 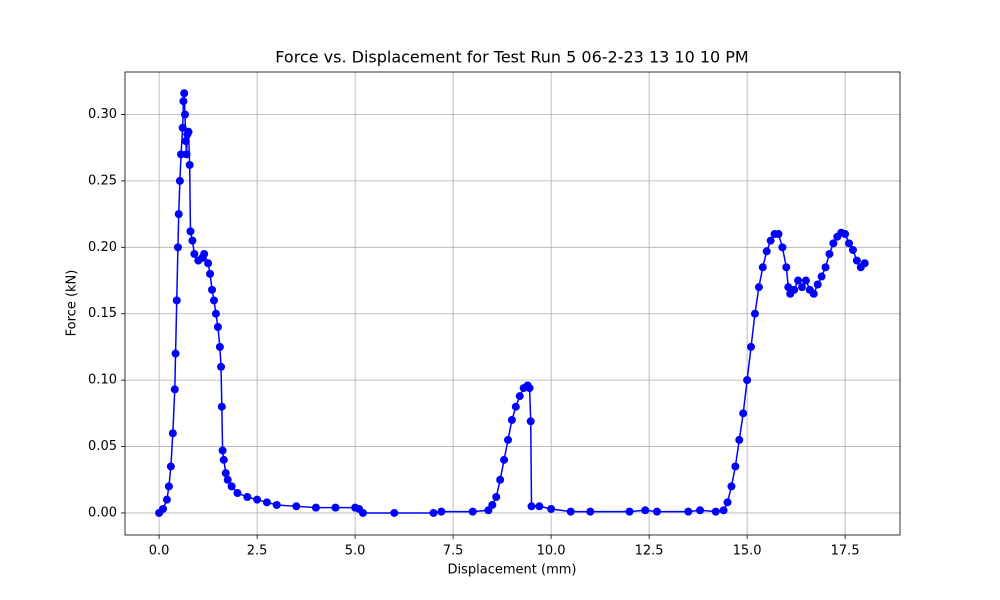 What do you see at coordinates (747, 551) in the screenshot?
I see `x-tick-label: 15.0` at bounding box center [747, 551].